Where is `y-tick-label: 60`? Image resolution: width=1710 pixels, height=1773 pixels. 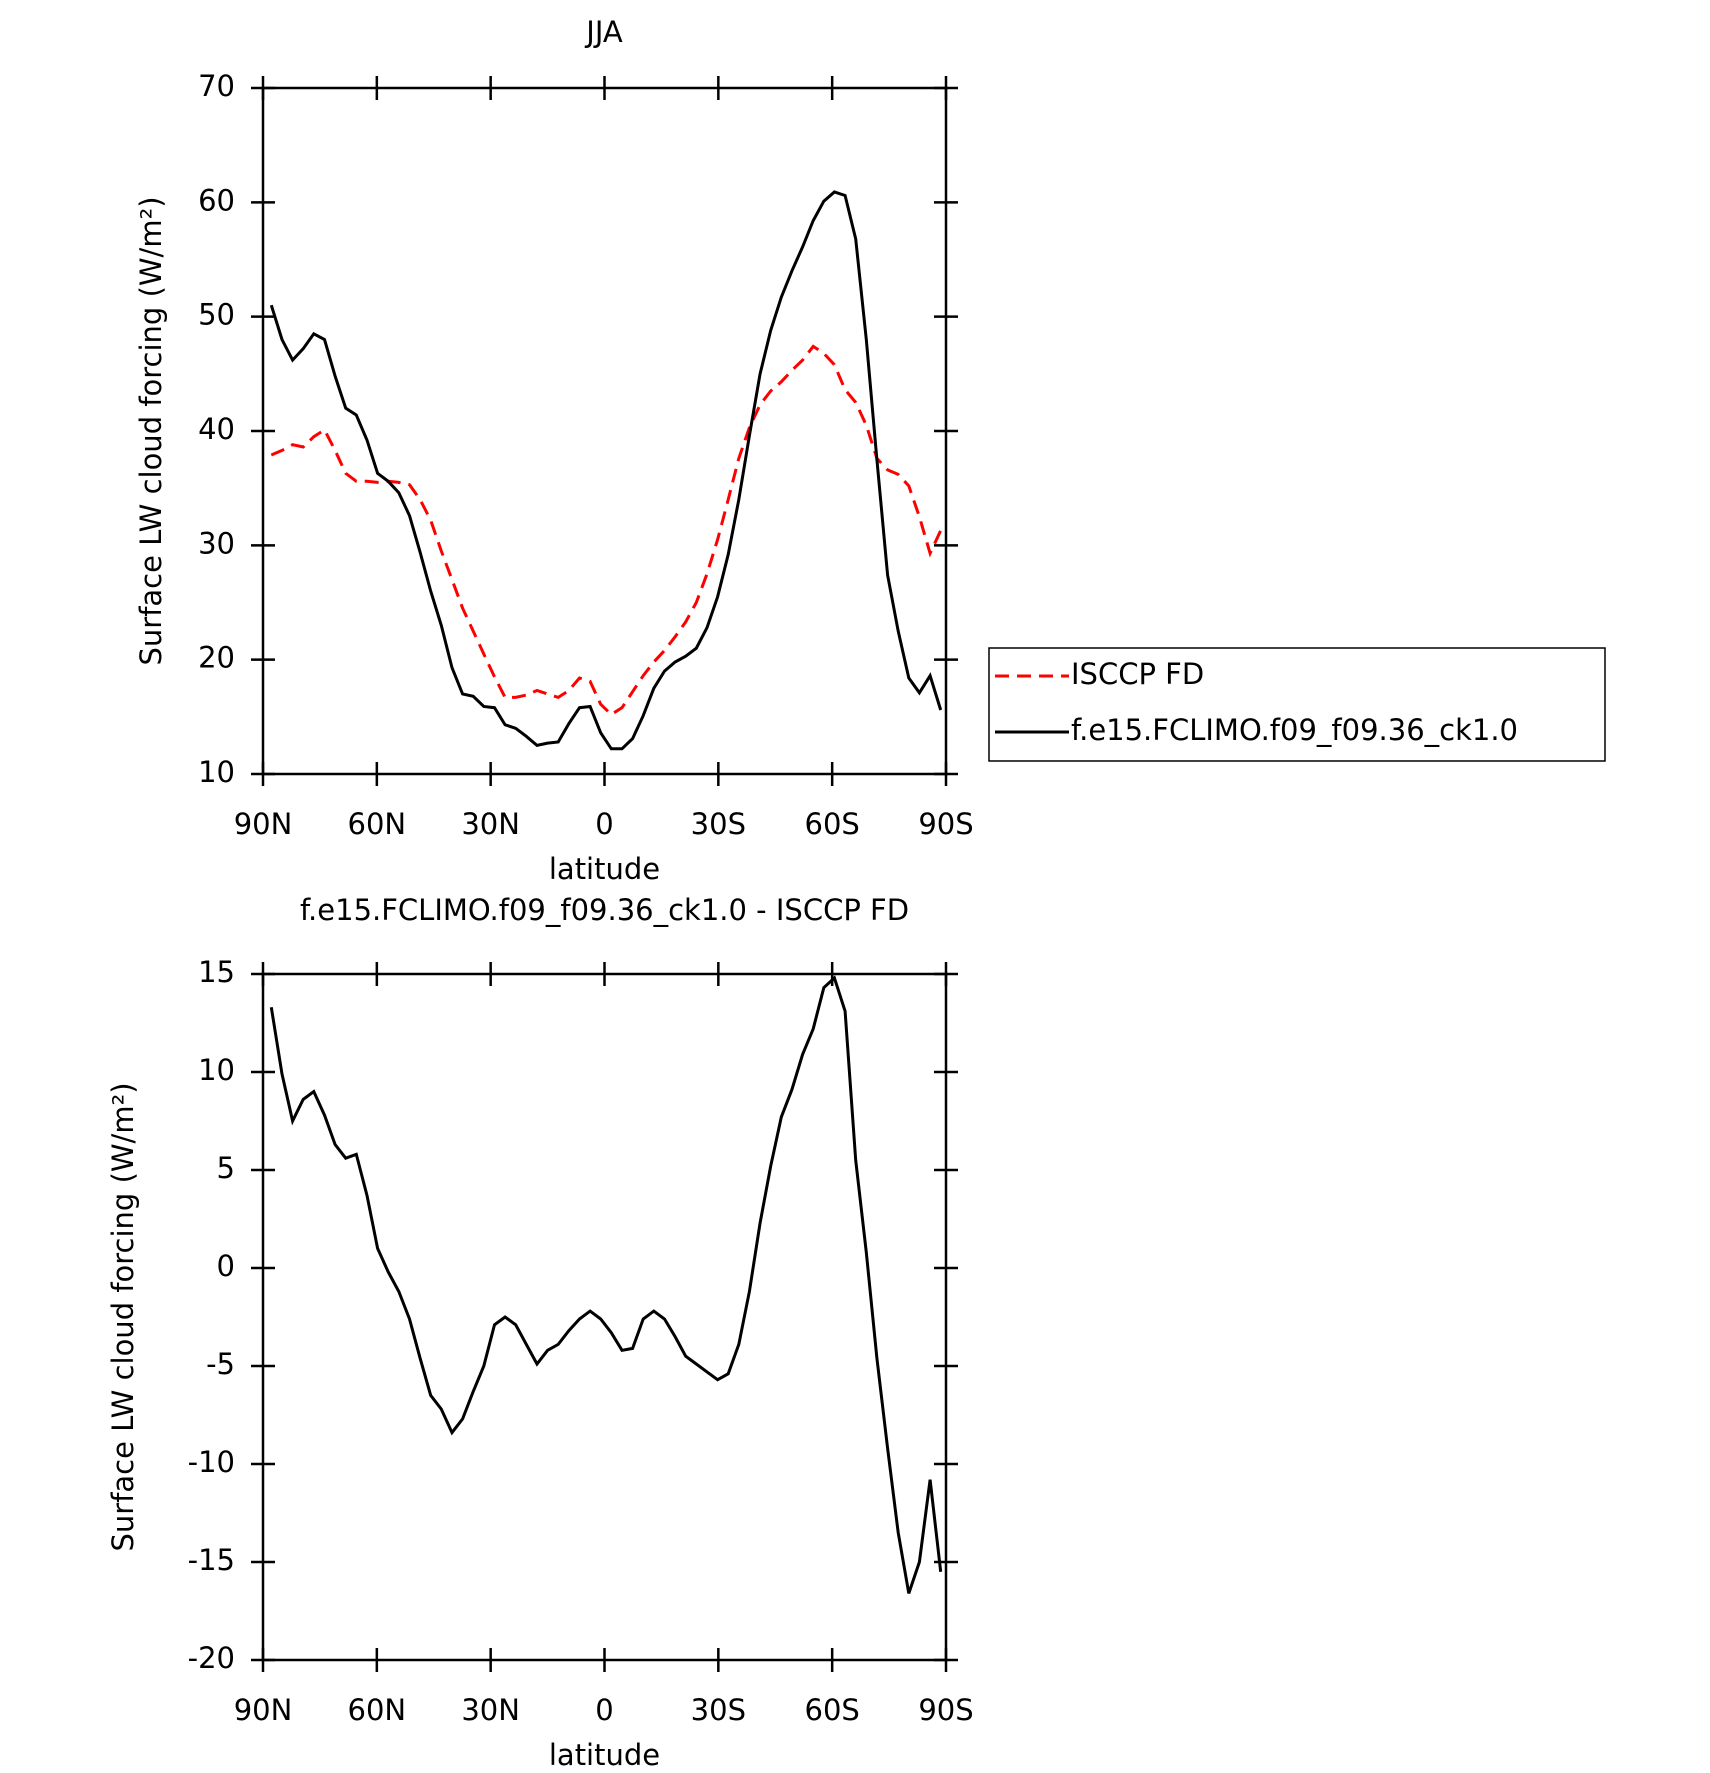 y-tick-label: 60 is located at coordinates (216, 200).